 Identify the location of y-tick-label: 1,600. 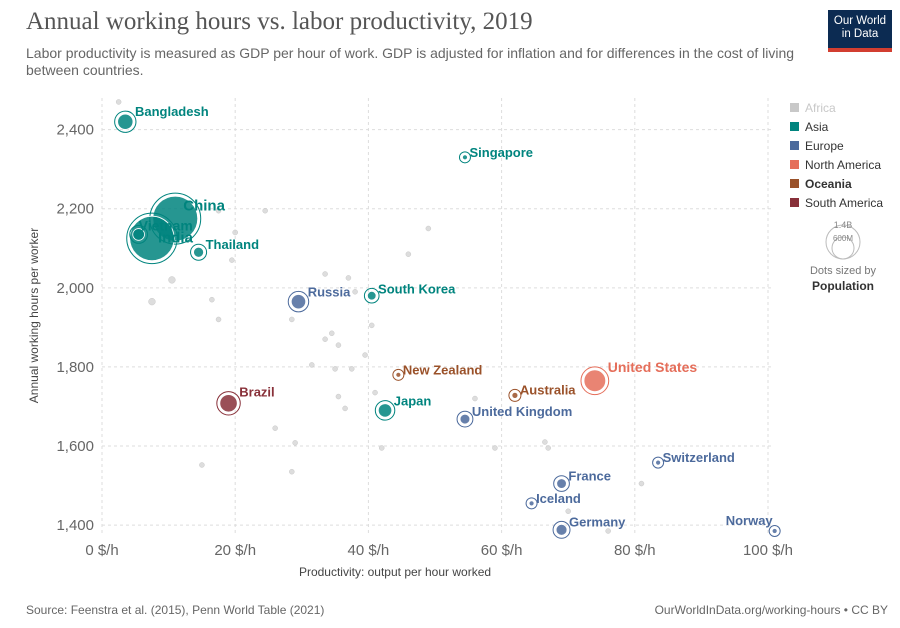
(75, 446).